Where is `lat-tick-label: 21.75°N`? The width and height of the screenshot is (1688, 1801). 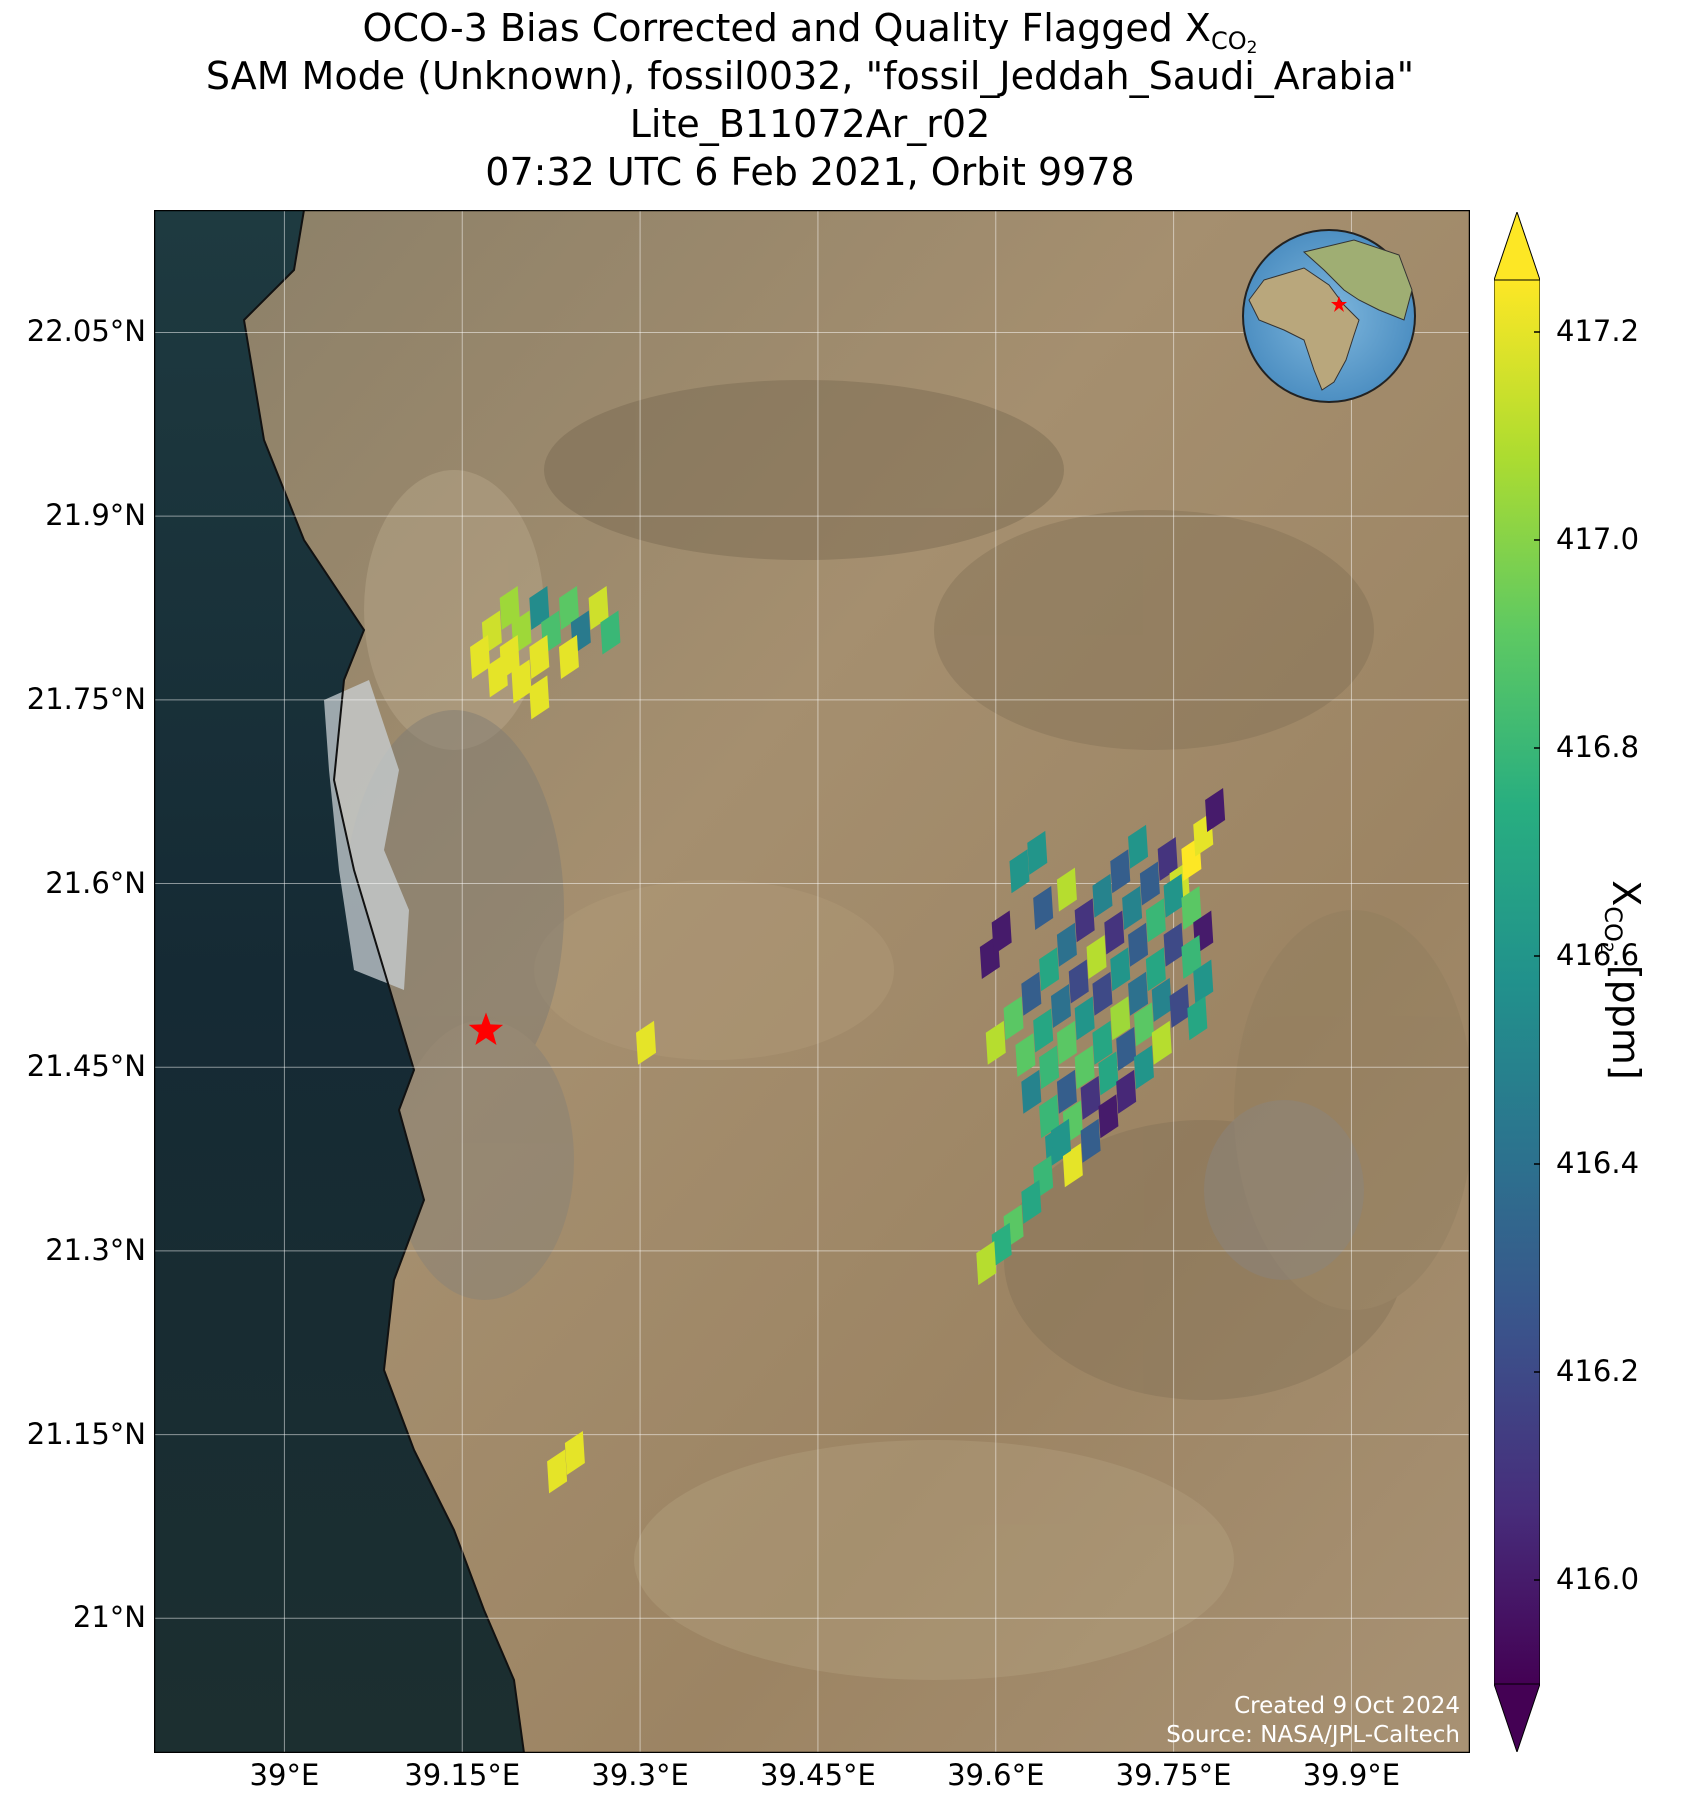 lat-tick-label: 21.75°N is located at coordinates (86, 698).